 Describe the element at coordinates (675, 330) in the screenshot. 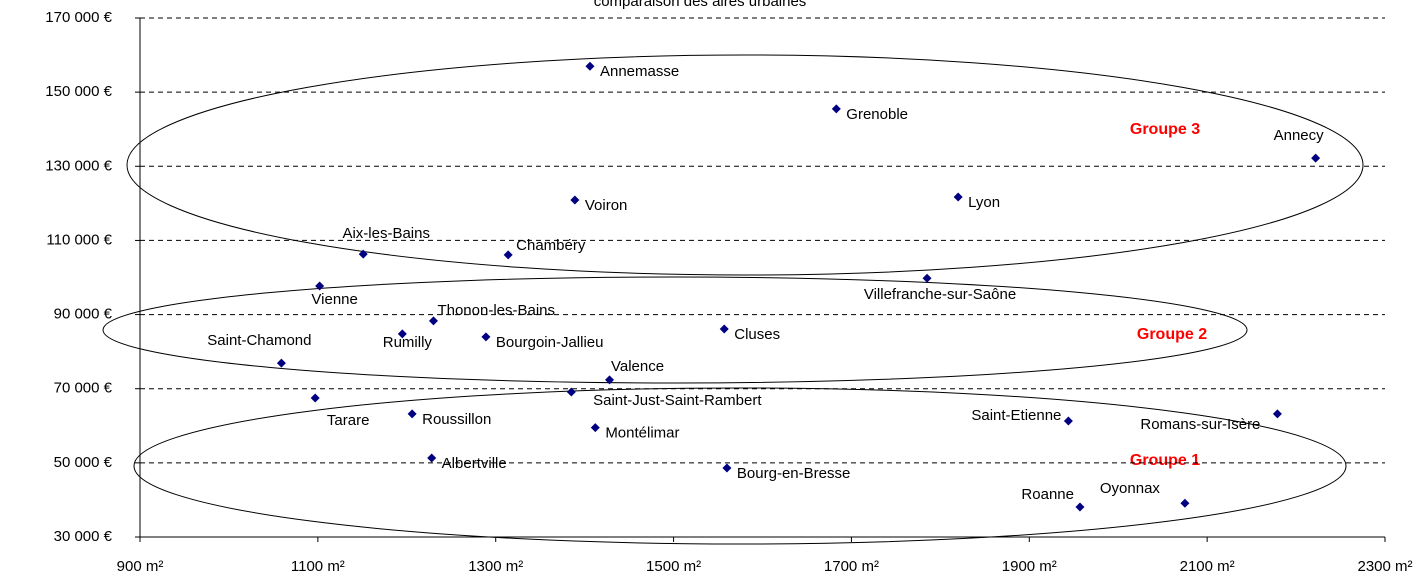

I see `group-ellipse` at that location.